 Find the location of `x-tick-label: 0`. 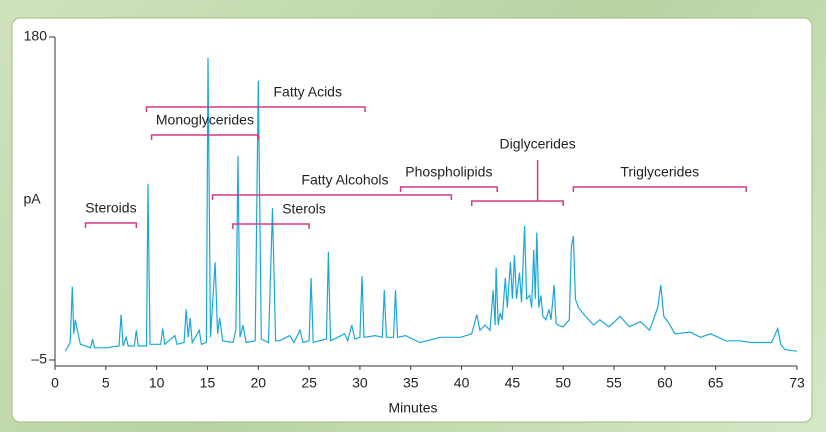

x-tick-label: 0 is located at coordinates (55, 383).